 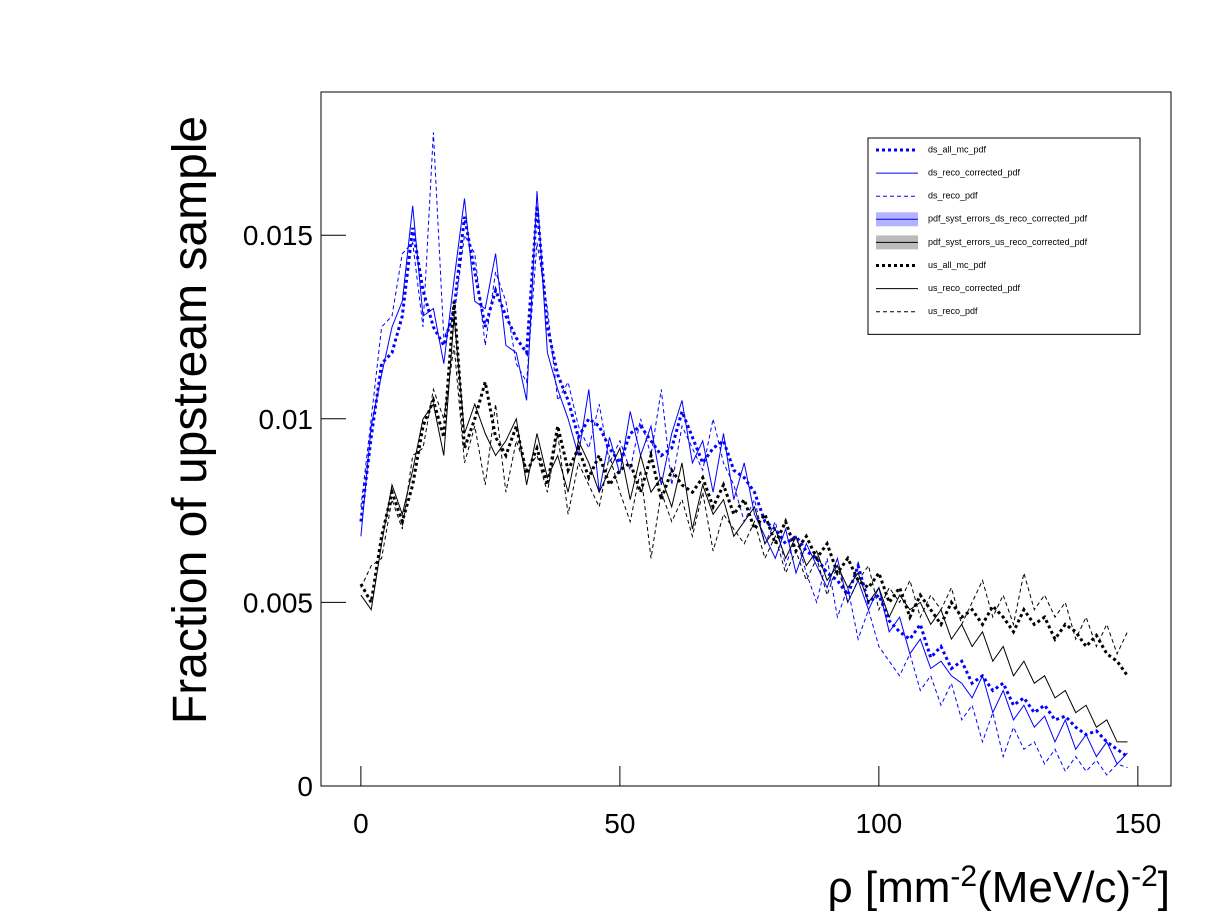 What do you see at coordinates (278, 602) in the screenshot?
I see `y-tick-label: 0.005` at bounding box center [278, 602].